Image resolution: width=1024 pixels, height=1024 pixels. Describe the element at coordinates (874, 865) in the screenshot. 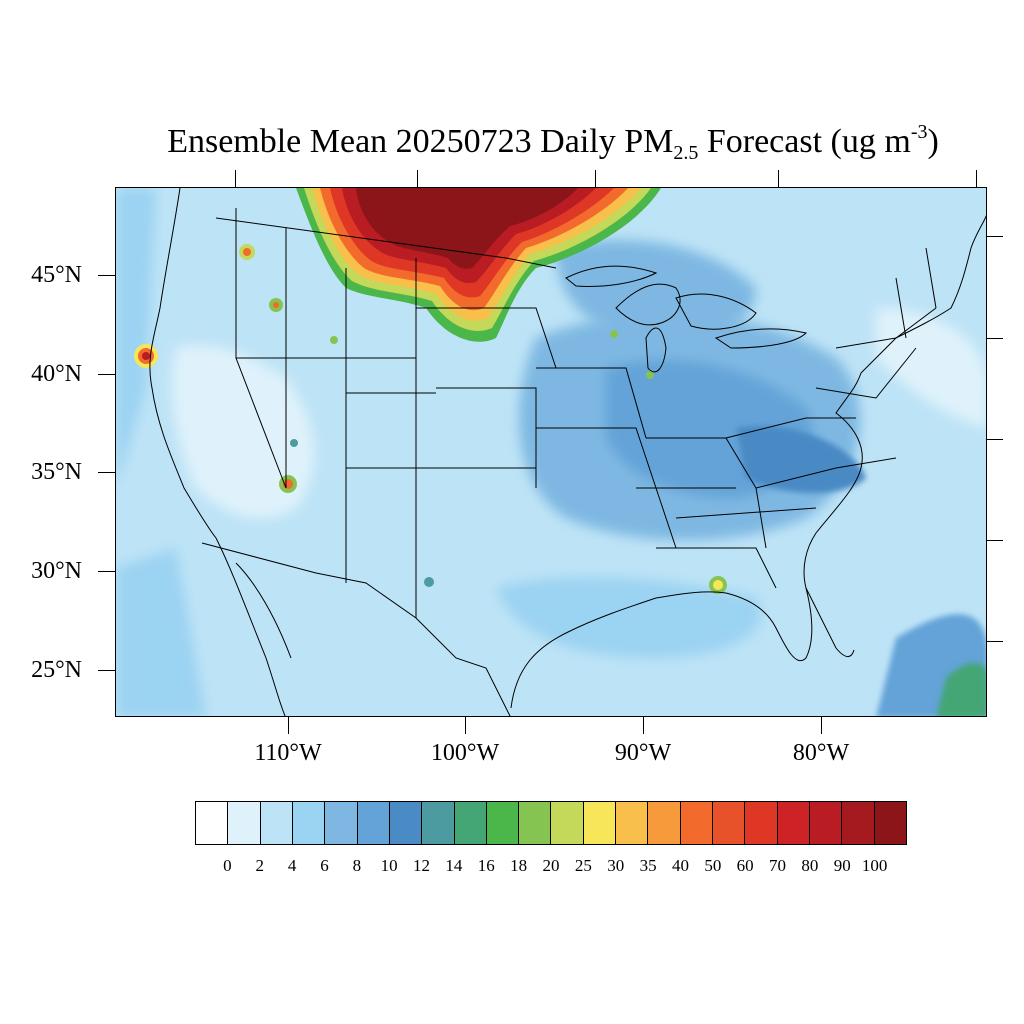

I see `colorbar-tick-label: 100` at that location.